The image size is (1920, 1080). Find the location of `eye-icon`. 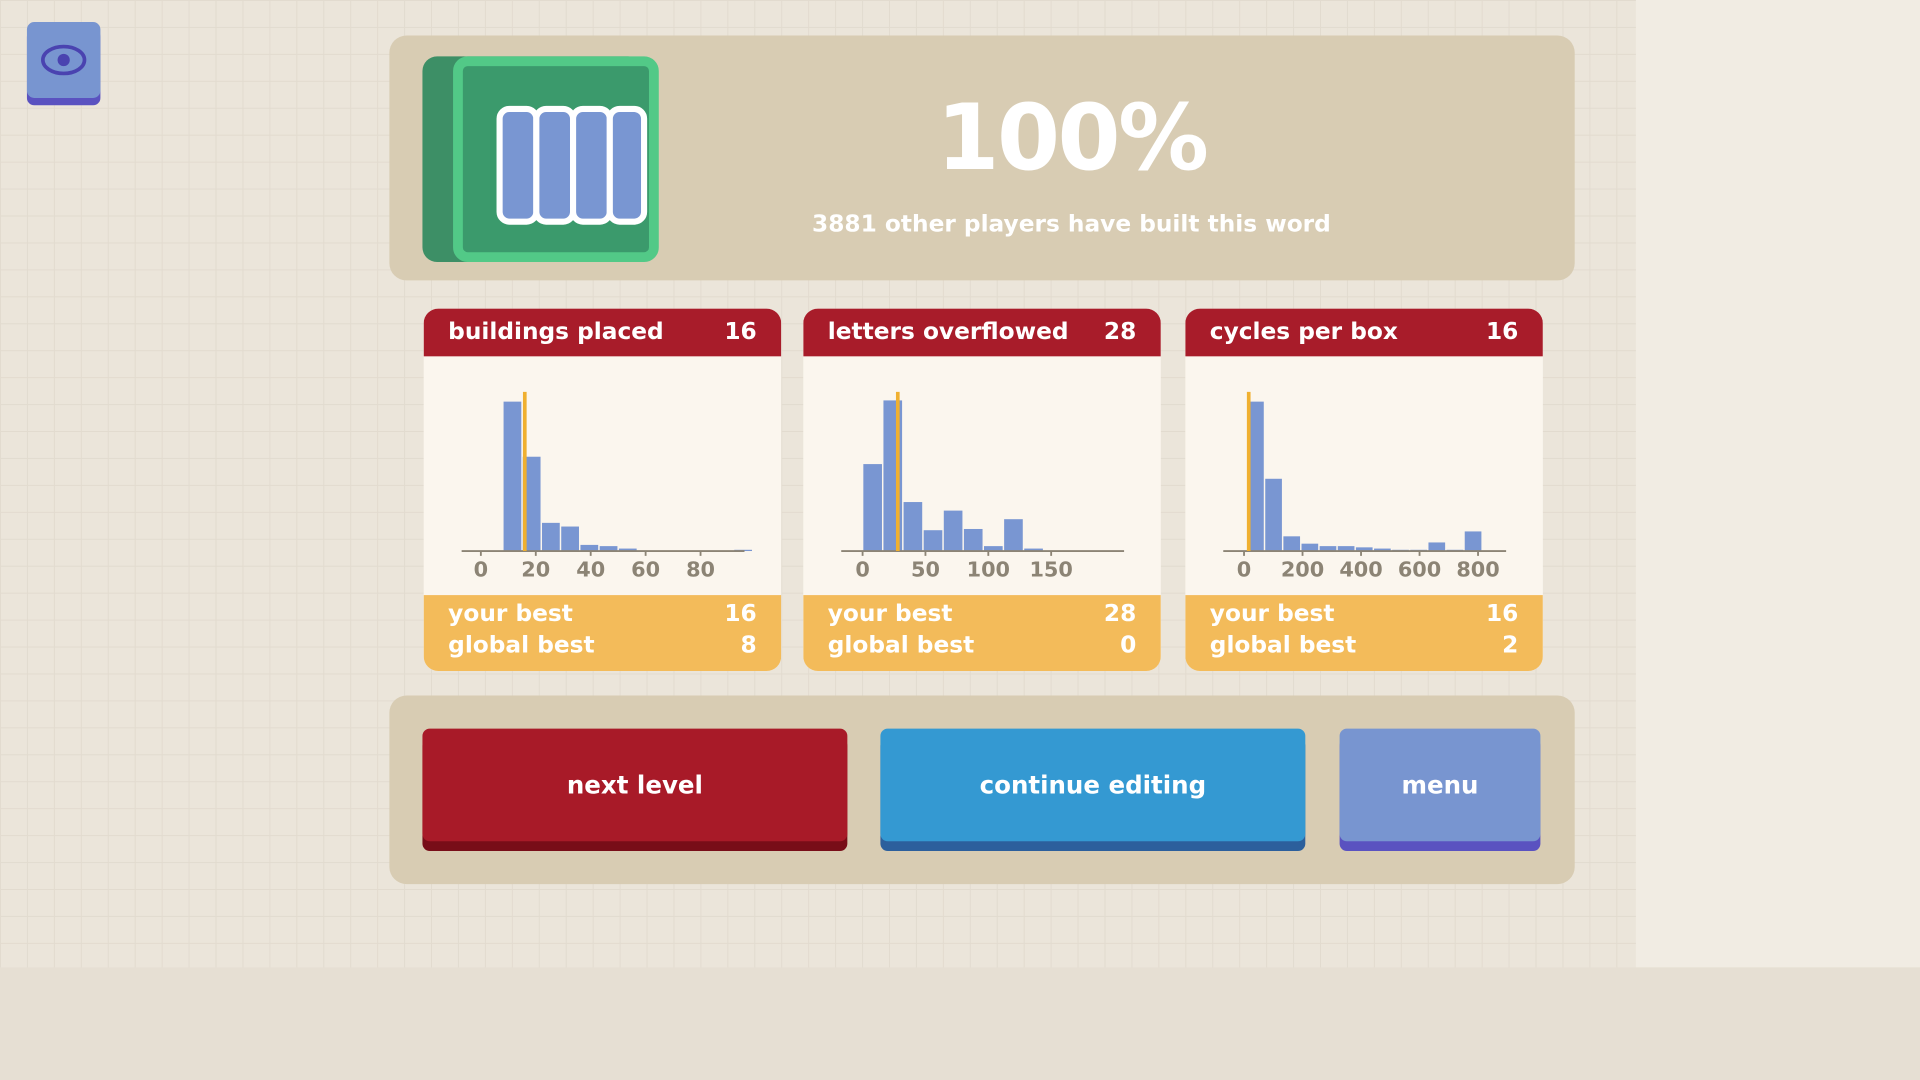

eye-icon is located at coordinates (64, 60).